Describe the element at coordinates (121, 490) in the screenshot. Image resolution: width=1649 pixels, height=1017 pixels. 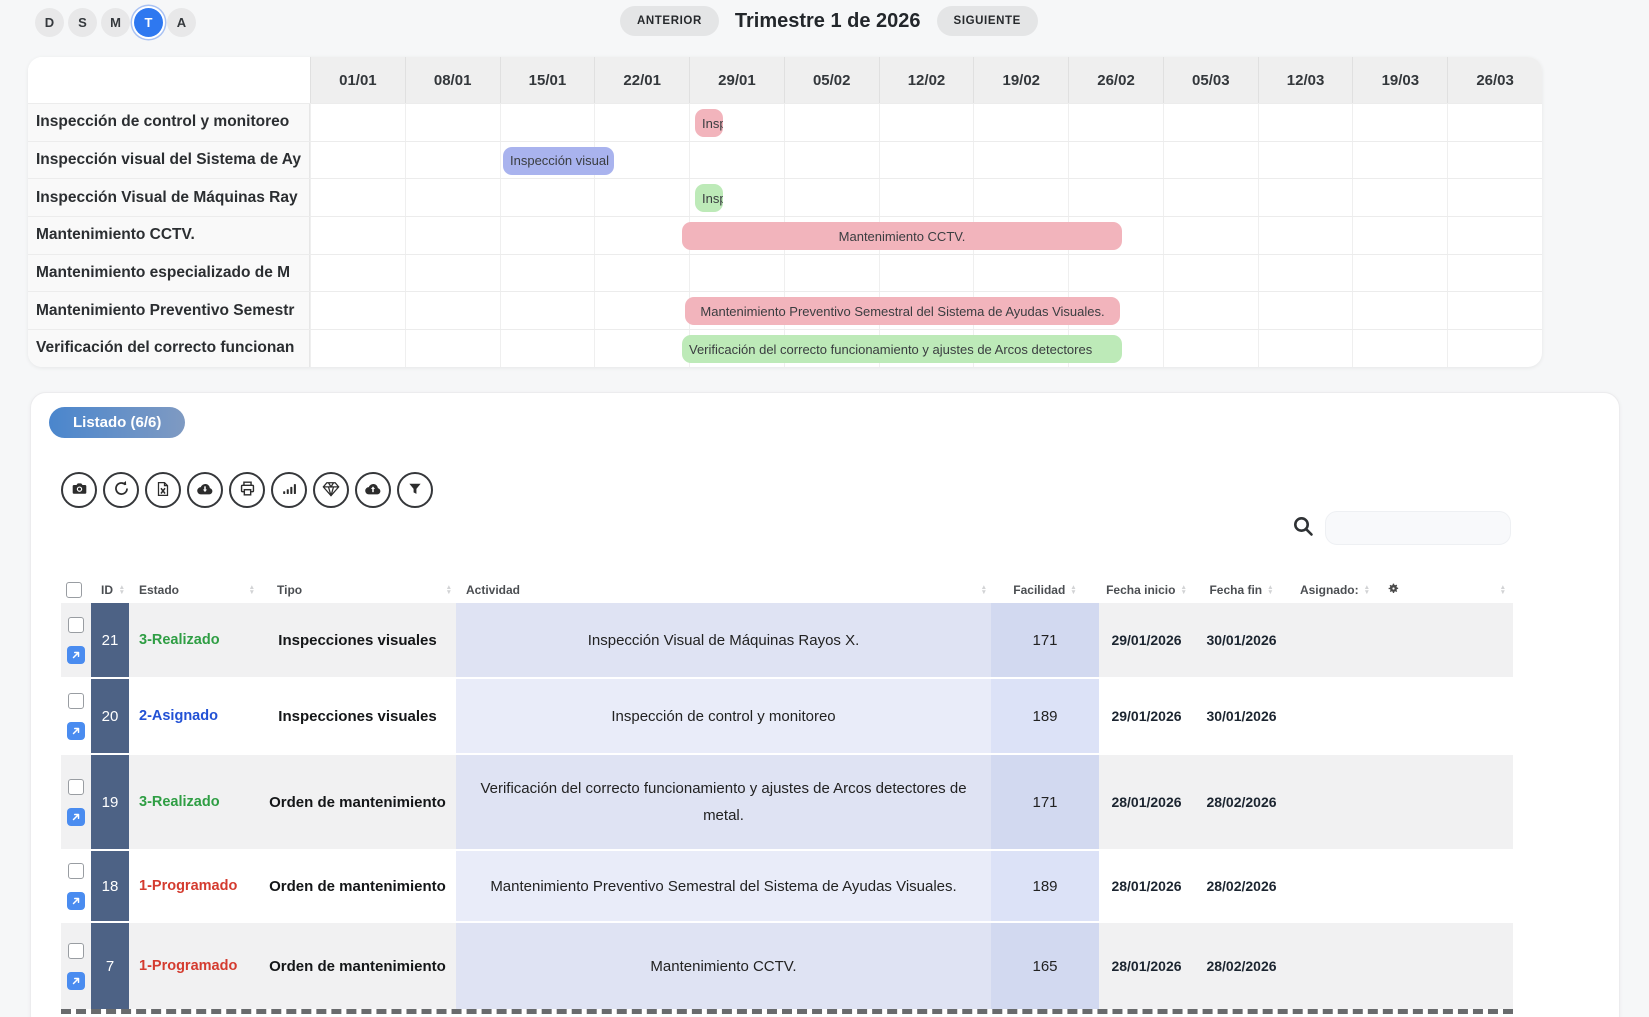
I see `sync-button` at that location.